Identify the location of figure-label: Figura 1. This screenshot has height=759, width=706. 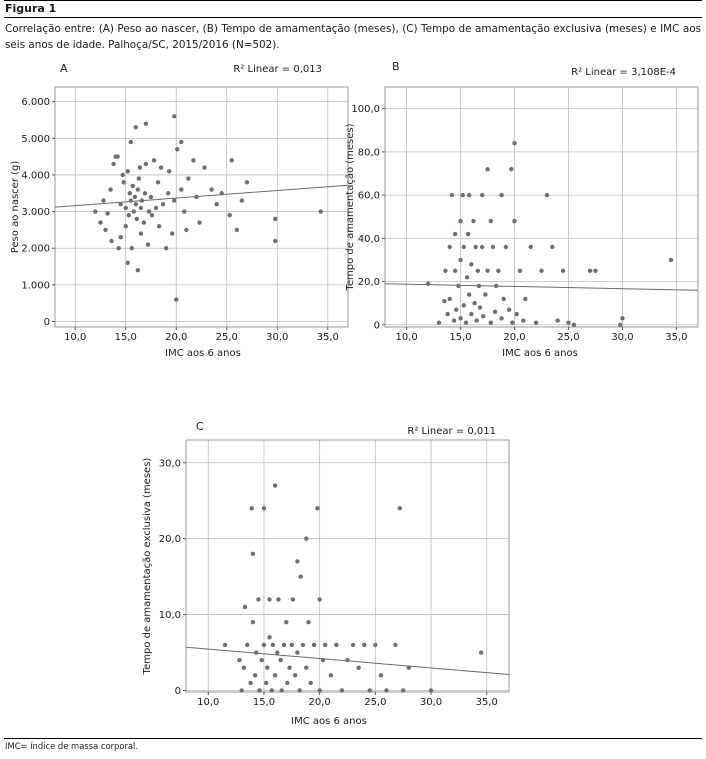
(31, 8).